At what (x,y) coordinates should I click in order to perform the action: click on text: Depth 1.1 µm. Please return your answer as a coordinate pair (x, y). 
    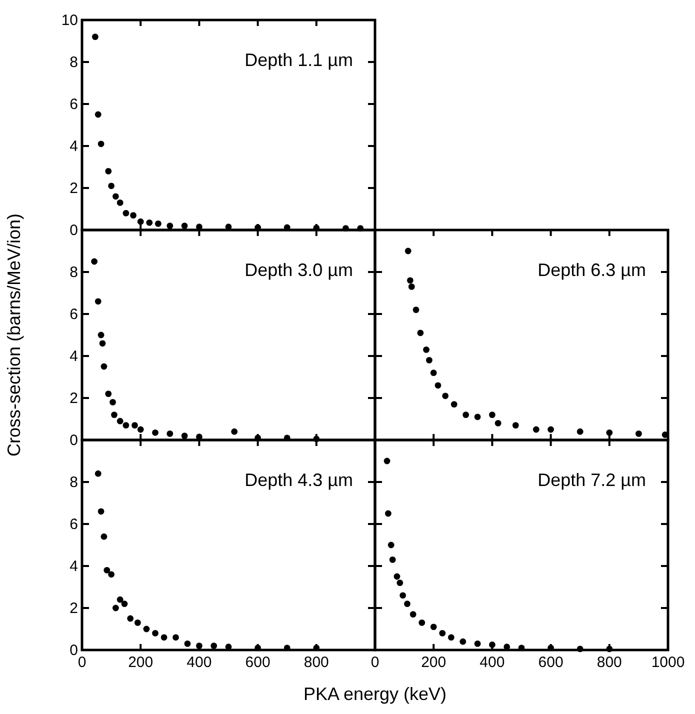
    Looking at the image, I should click on (298, 60).